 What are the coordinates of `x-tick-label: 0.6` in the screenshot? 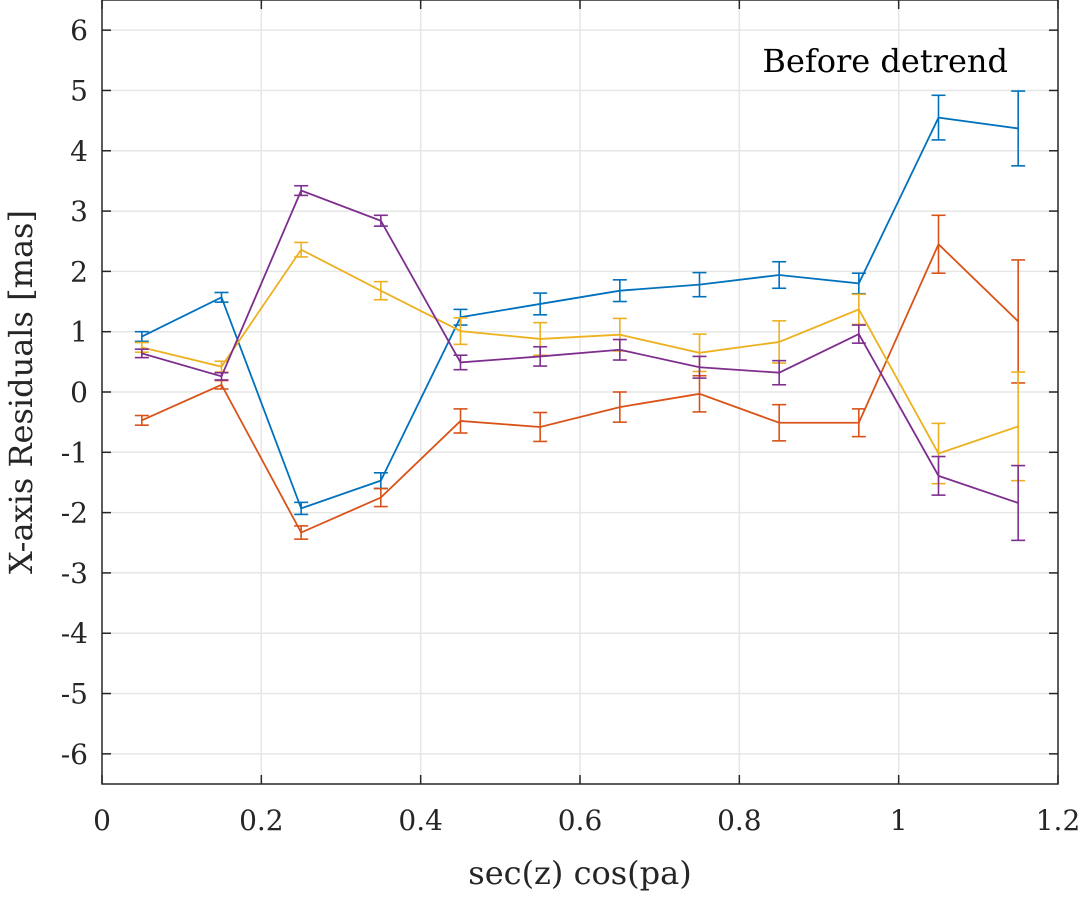 It's located at (580, 820).